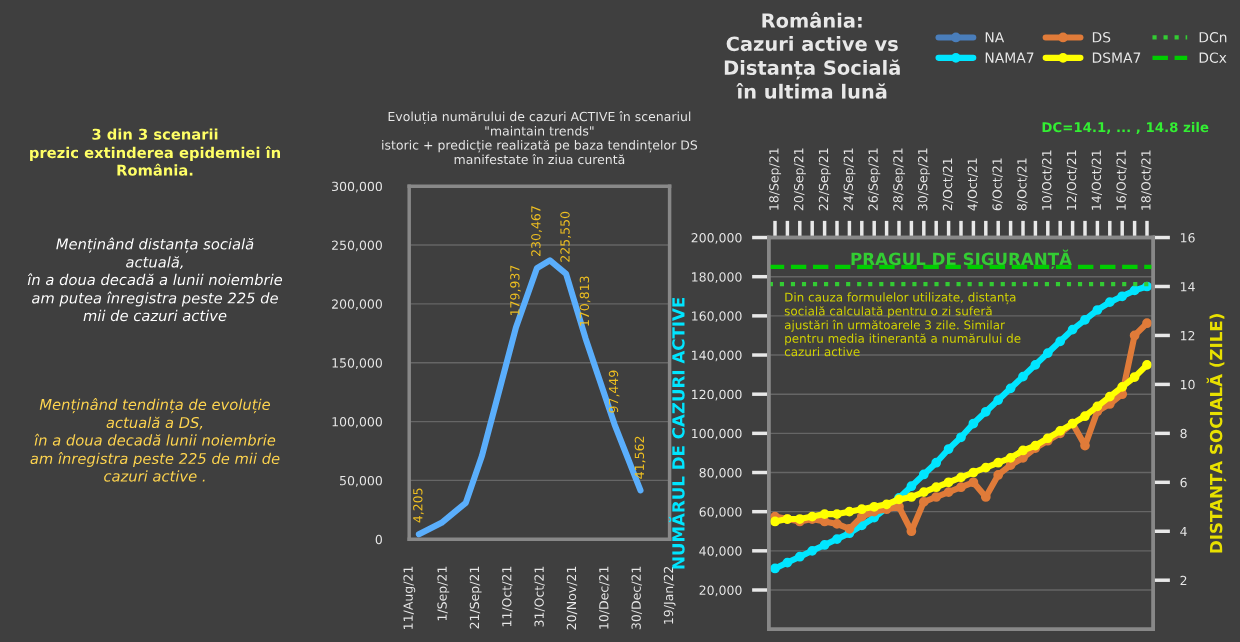 This screenshot has height=642, width=1240. Describe the element at coordinates (1216, 433) in the screenshot. I see `y2-axis-title: DISTANȚA SOCIALĂ (ZILE)` at that location.